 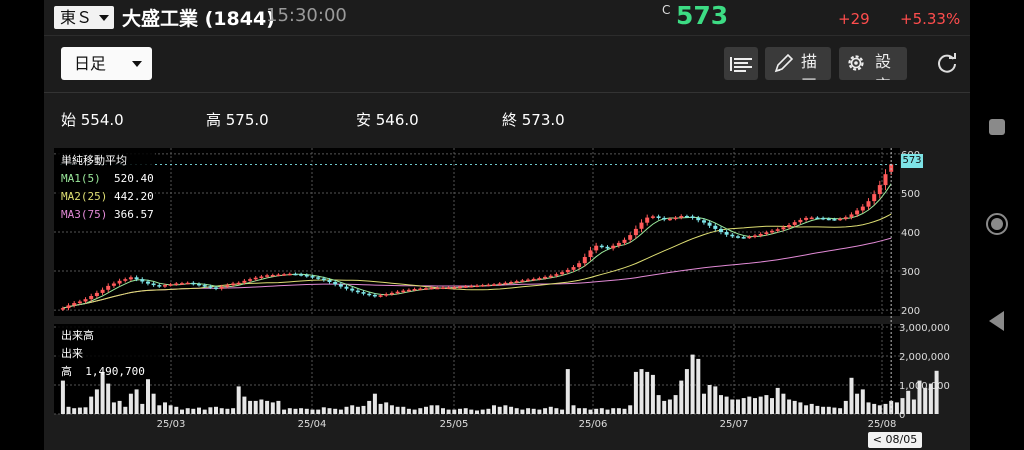 I want to click on ohlc-close: 終 573.0, so click(x=533, y=120).